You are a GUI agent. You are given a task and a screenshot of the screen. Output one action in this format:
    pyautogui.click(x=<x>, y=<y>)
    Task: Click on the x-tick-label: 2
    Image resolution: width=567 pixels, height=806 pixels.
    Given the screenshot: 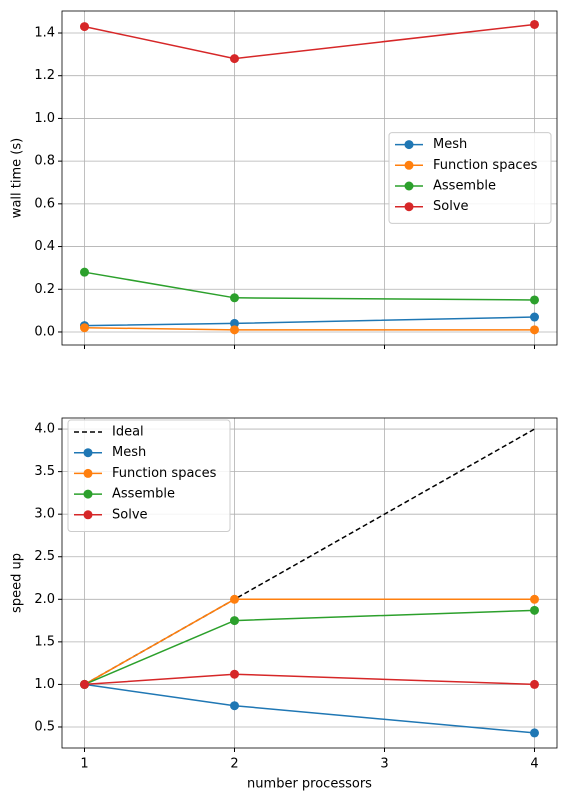 What is the action you would take?
    pyautogui.click(x=234, y=764)
    